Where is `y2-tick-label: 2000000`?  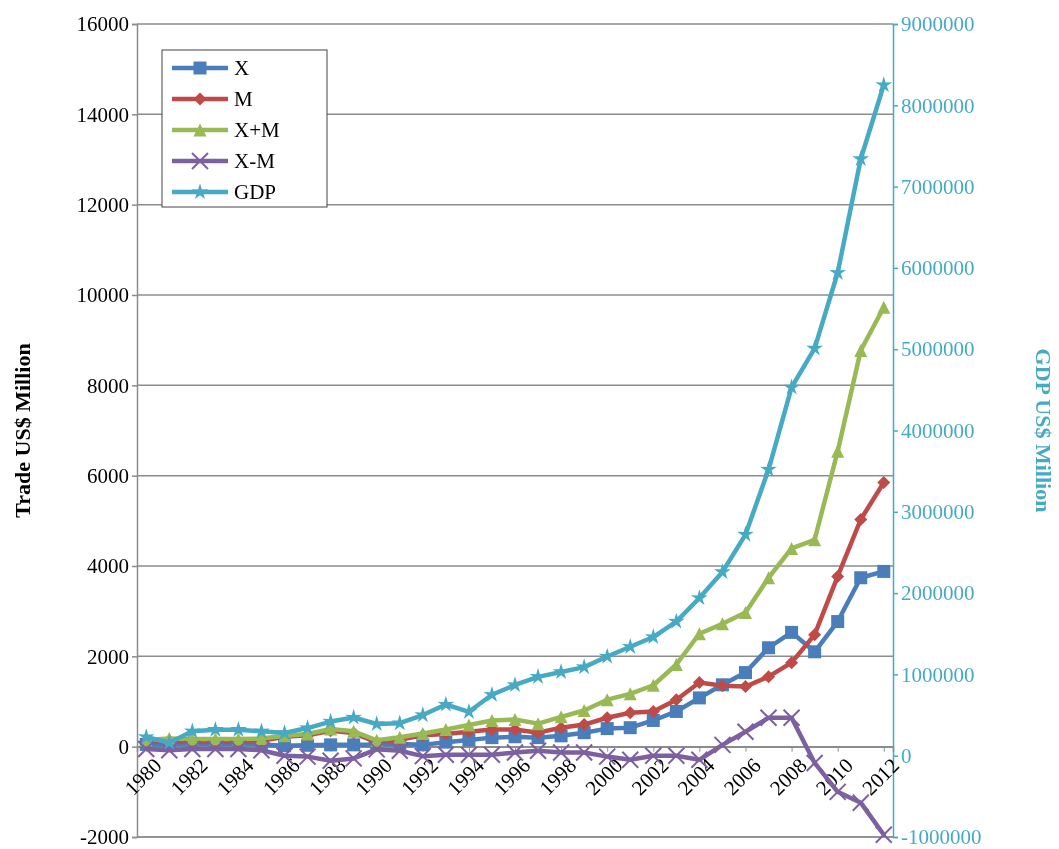
y2-tick-label: 2000000 is located at coordinates (938, 593).